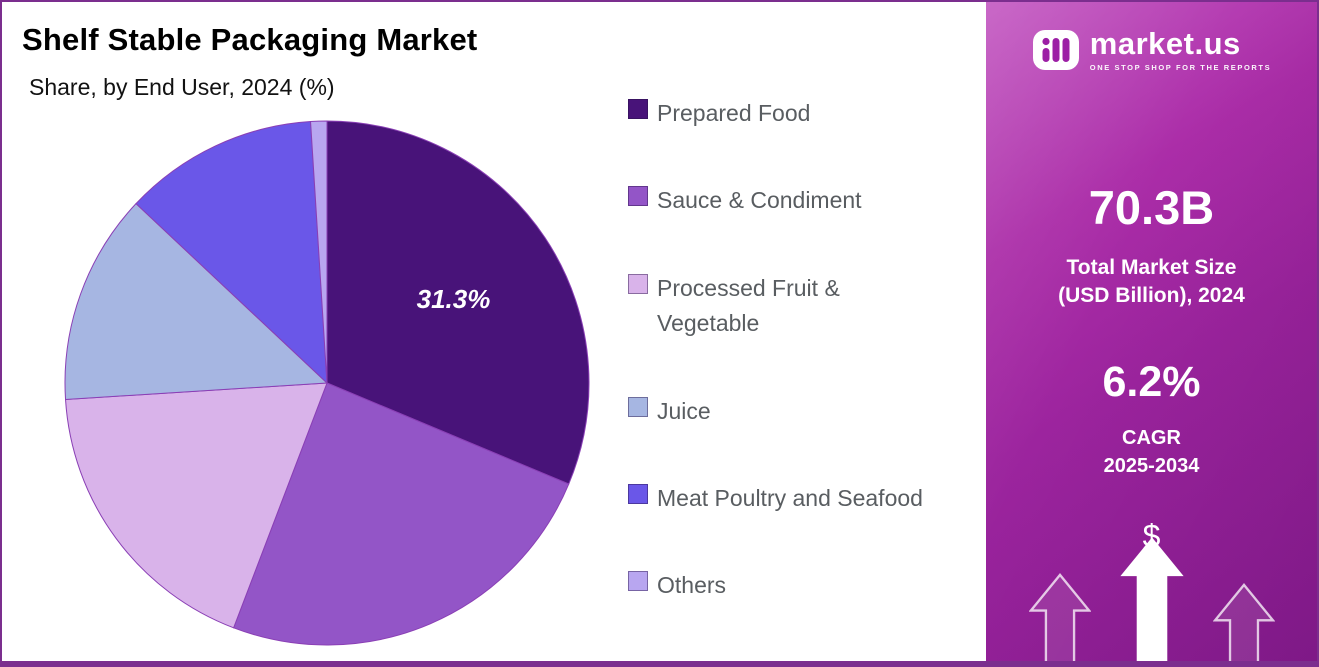 The image size is (1319, 667). I want to click on legend-label: Processed Fruit & Vegetable, so click(748, 305).